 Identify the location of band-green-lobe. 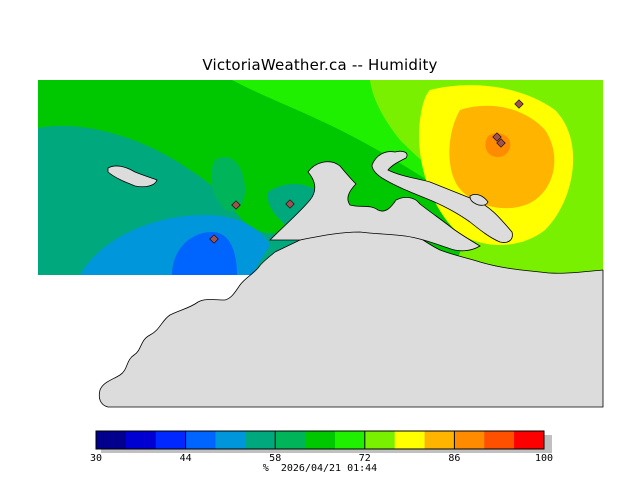
(227, 184).